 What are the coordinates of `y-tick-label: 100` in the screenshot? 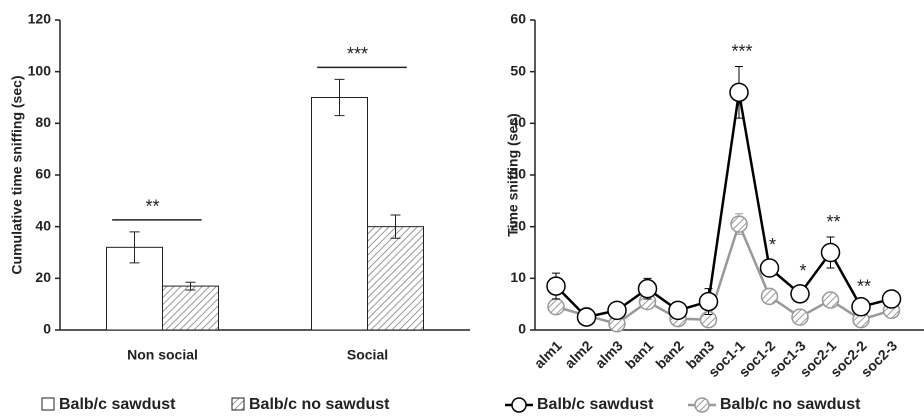 It's located at (40, 70).